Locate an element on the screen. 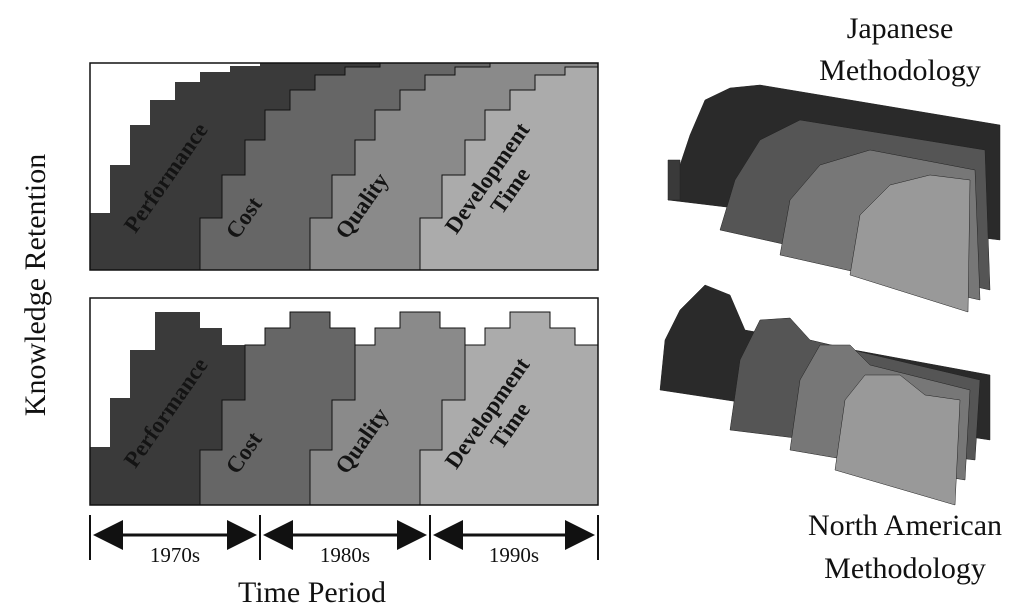 The height and width of the screenshot is (611, 1034). method-title: North American is located at coordinates (905, 525).